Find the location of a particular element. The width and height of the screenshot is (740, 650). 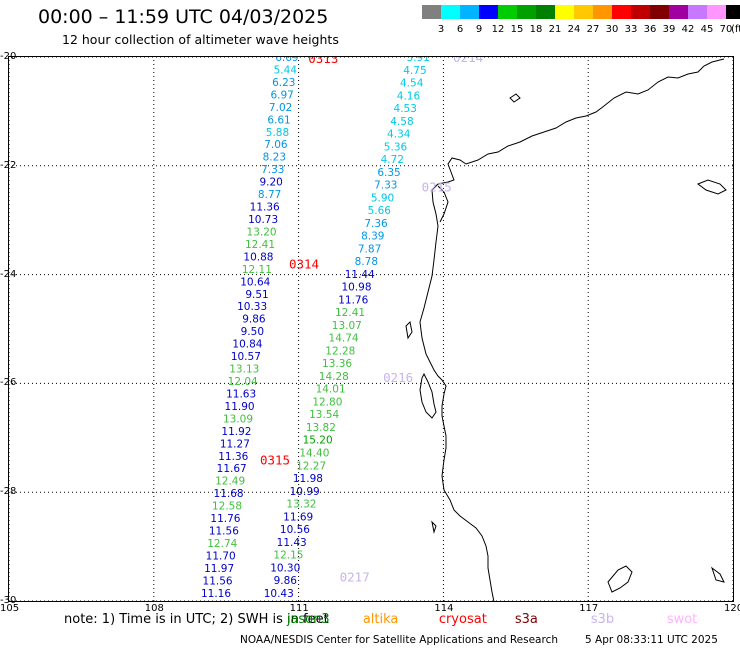

colorbar-label: 27 is located at coordinates (593, 29).